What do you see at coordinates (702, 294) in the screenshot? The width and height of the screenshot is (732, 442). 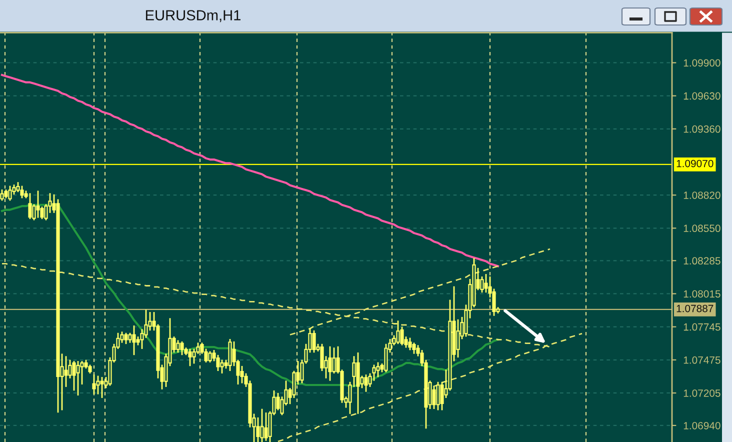 I see `y-tick-label: 1.08015` at bounding box center [702, 294].